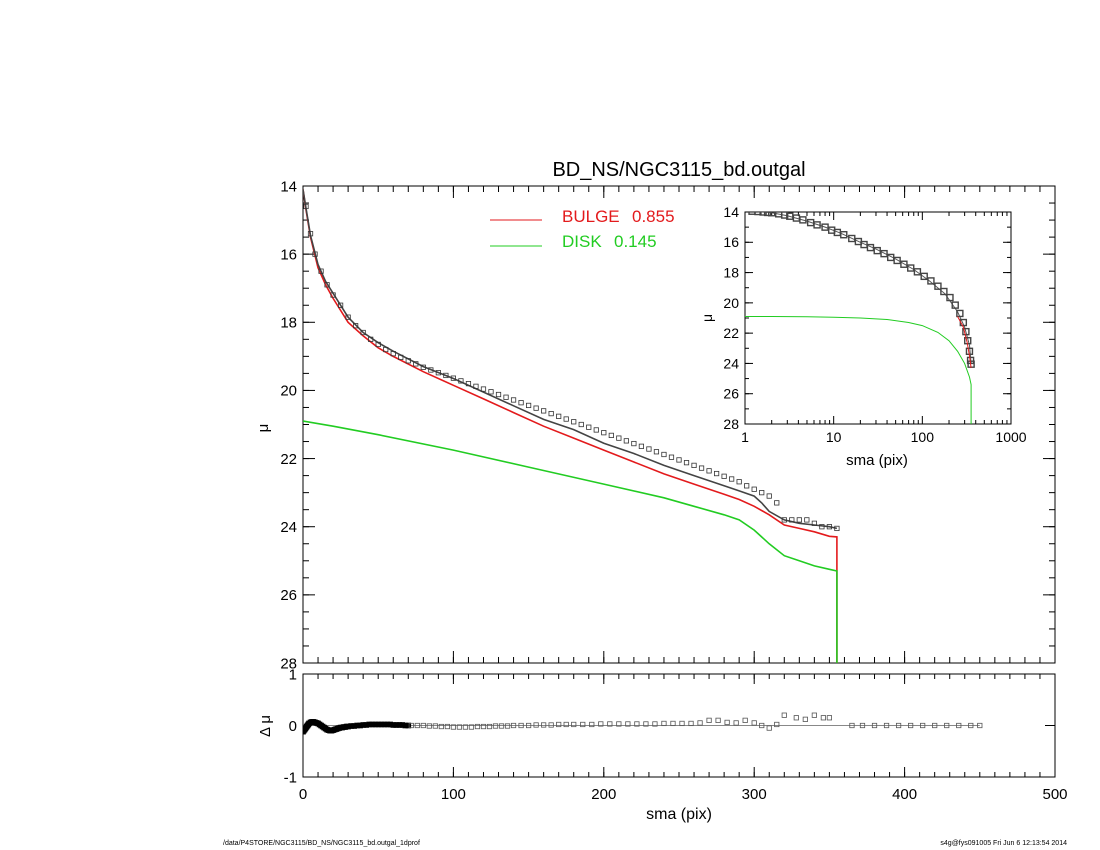 Image resolution: width=1100 pixels, height=850 pixels. What do you see at coordinates (1010, 437) in the screenshot?
I see `x-tick-label: 1000` at bounding box center [1010, 437].